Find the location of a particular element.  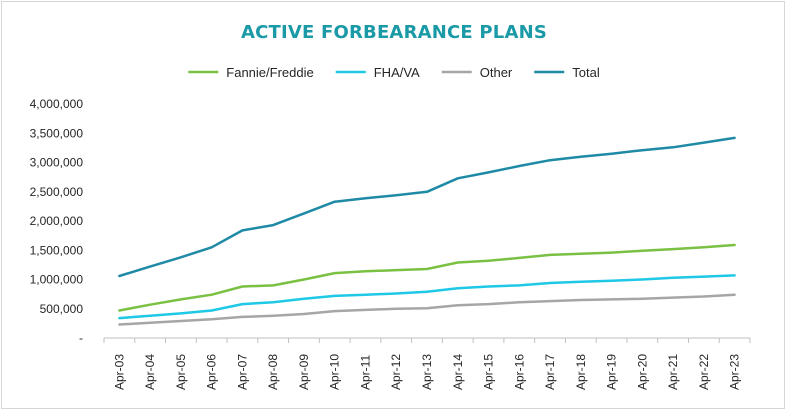

x-tick-label: Apr-23 is located at coordinates (735, 372).